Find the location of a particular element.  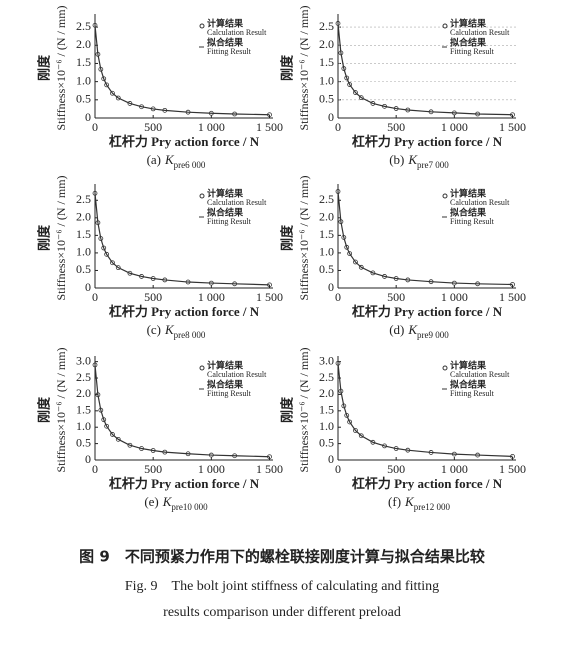

subplot-caption: (d) Kpre9 000 is located at coordinates (419, 331).